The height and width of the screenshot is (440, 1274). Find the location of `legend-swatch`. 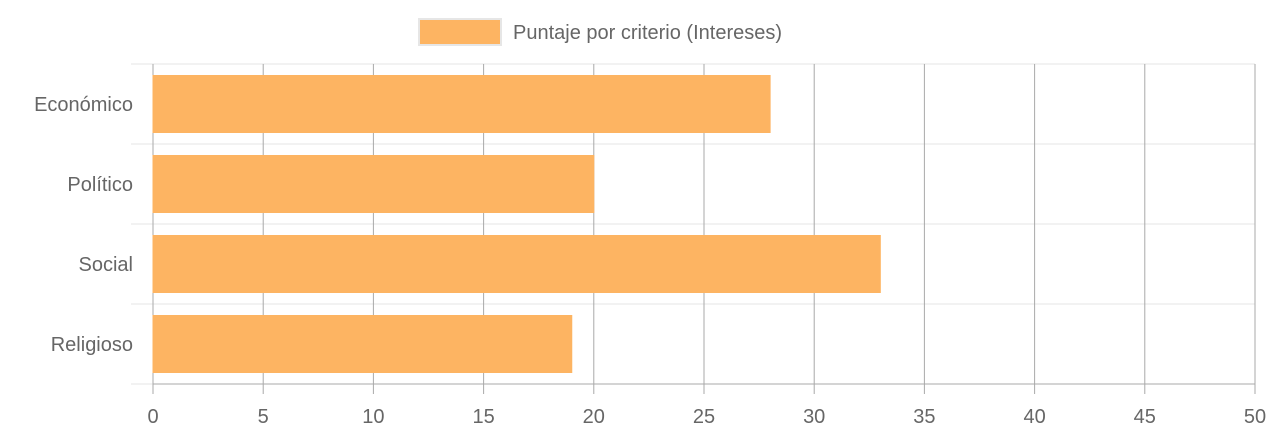

legend-swatch is located at coordinates (460, 32).